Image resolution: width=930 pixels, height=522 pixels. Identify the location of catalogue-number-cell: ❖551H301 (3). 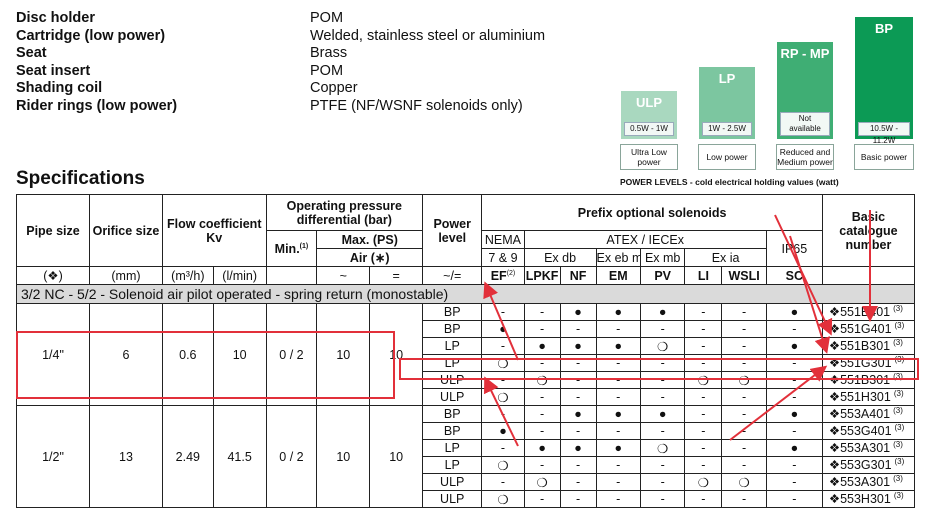
(868, 397).